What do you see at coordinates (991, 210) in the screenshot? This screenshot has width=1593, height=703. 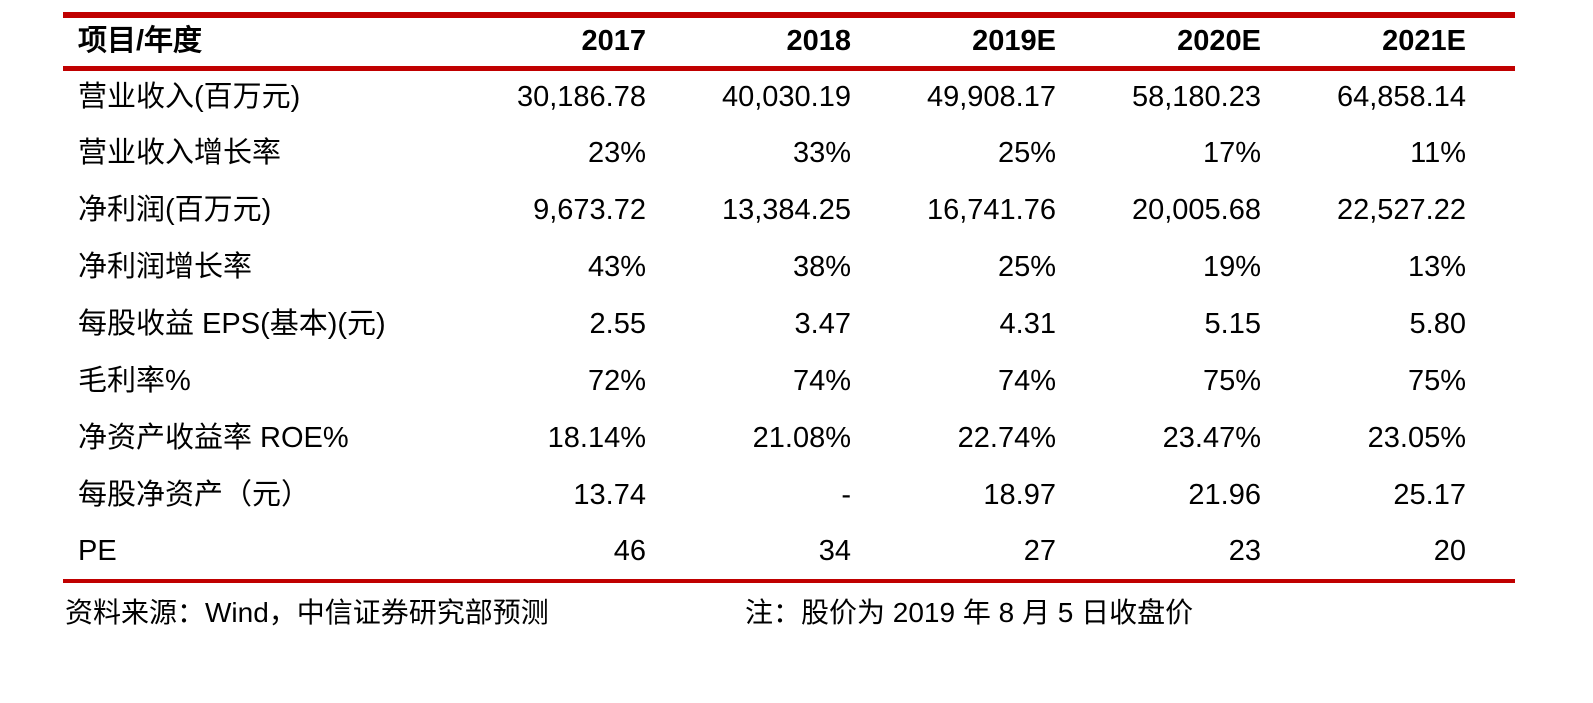 I see `cell-value: 16,741.76` at bounding box center [991, 210].